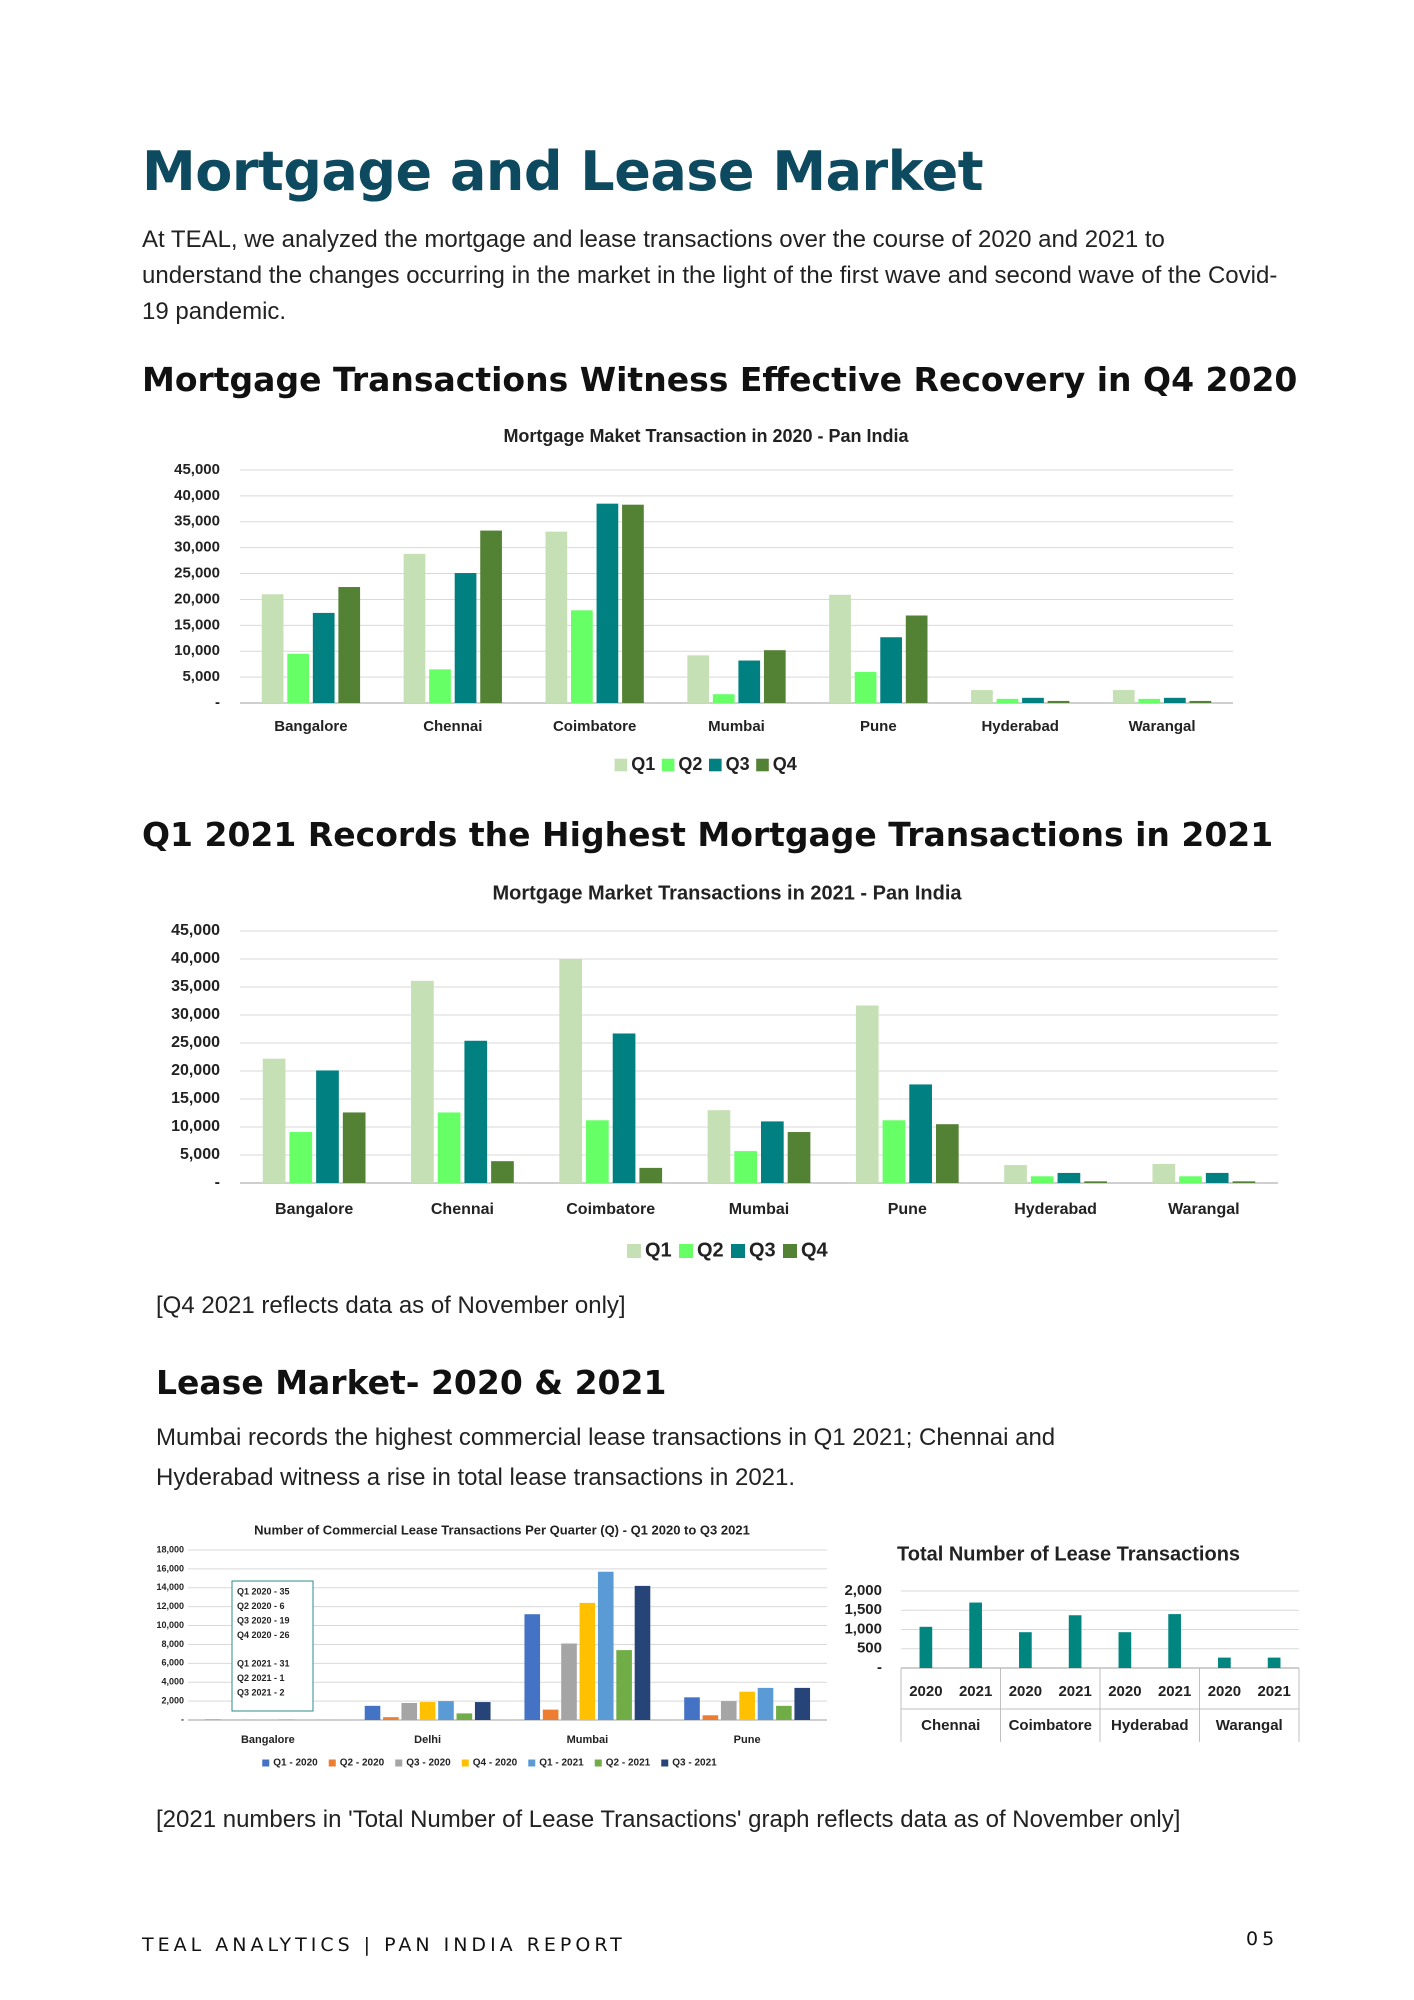 The width and height of the screenshot is (1414, 2000). I want to click on x-tick-label: Warangal, so click(1203, 1209).